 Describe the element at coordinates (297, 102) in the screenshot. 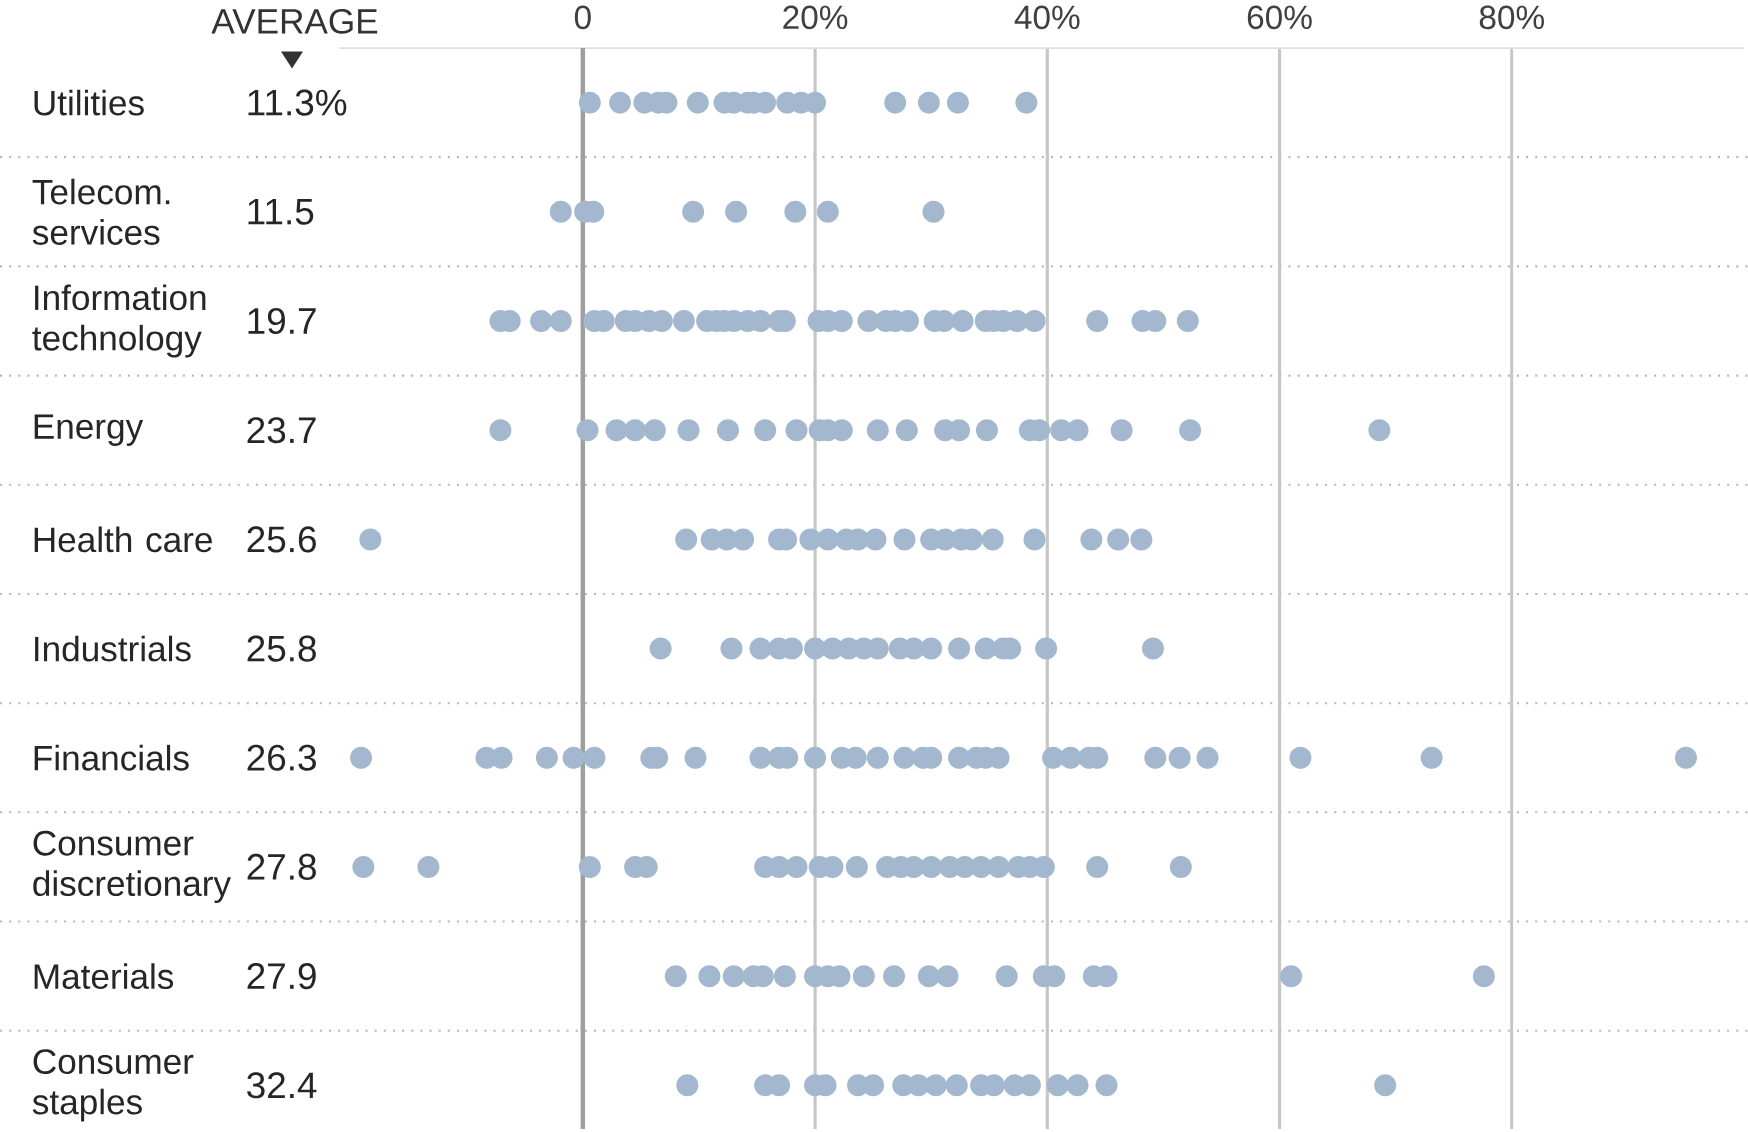

I see `annotation: 11.3%` at that location.